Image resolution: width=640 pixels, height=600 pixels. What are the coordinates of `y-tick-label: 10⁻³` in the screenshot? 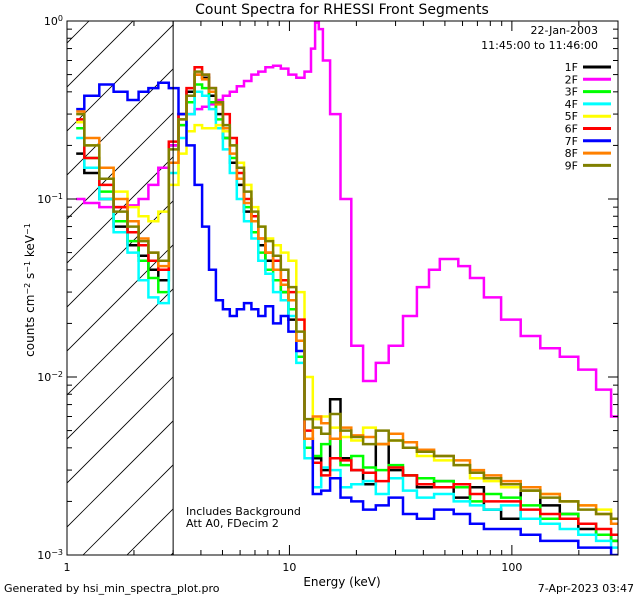 It's located at (50, 555).